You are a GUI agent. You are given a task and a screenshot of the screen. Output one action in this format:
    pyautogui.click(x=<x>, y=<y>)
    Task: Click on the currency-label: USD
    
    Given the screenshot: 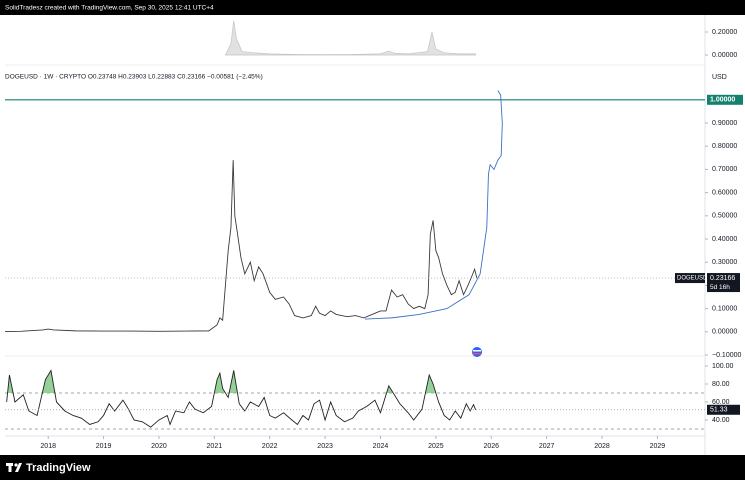 What is the action you would take?
    pyautogui.click(x=719, y=77)
    